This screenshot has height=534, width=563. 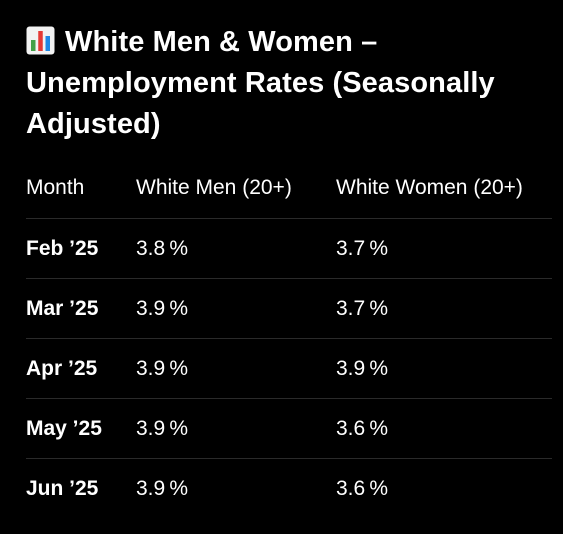 What do you see at coordinates (81, 368) in the screenshot?
I see `month-cell: Apr ’25` at bounding box center [81, 368].